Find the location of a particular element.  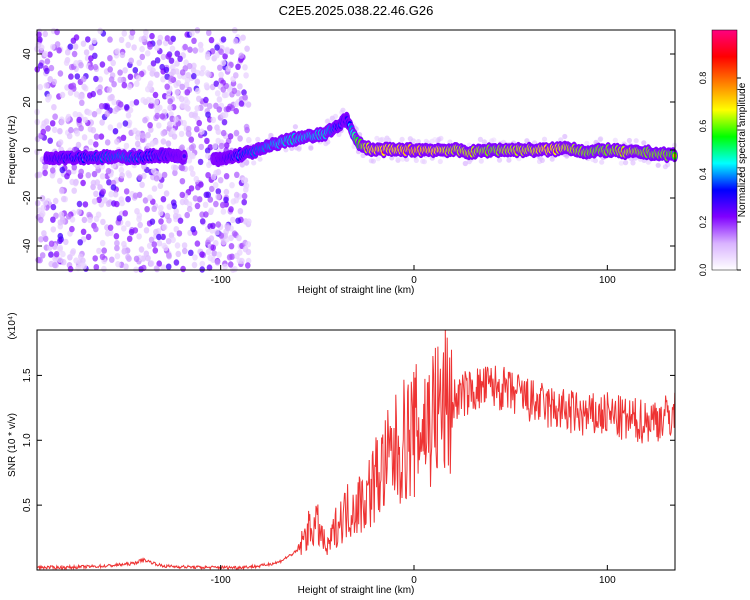

colorbar-label: Normalized spectral amplitude is located at coordinates (742, 149).